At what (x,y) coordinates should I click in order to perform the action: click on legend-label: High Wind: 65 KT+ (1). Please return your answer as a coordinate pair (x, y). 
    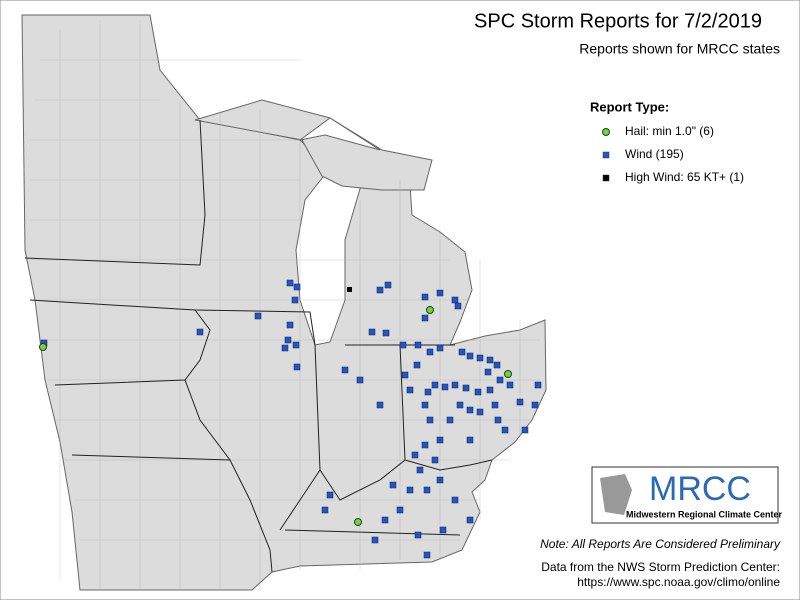
    Looking at the image, I should click on (684, 177).